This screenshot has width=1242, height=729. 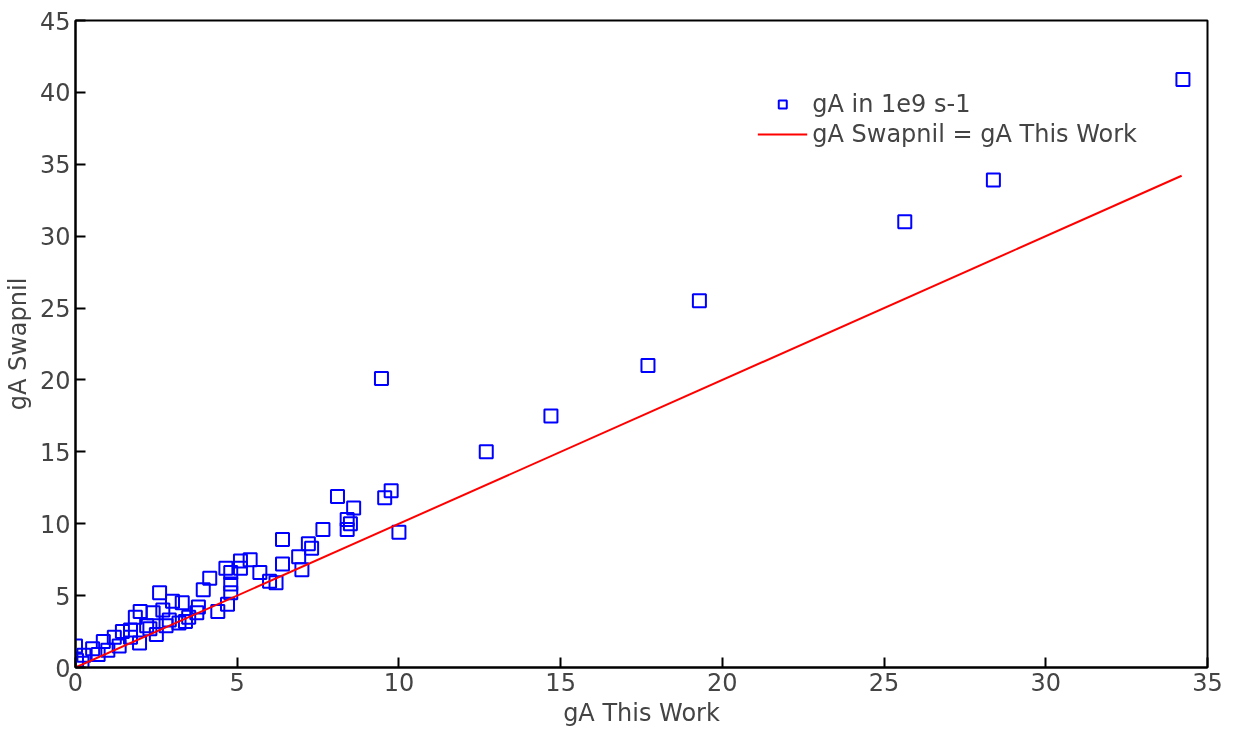 What do you see at coordinates (55, 237) in the screenshot?
I see `y-tick-label: 30` at bounding box center [55, 237].